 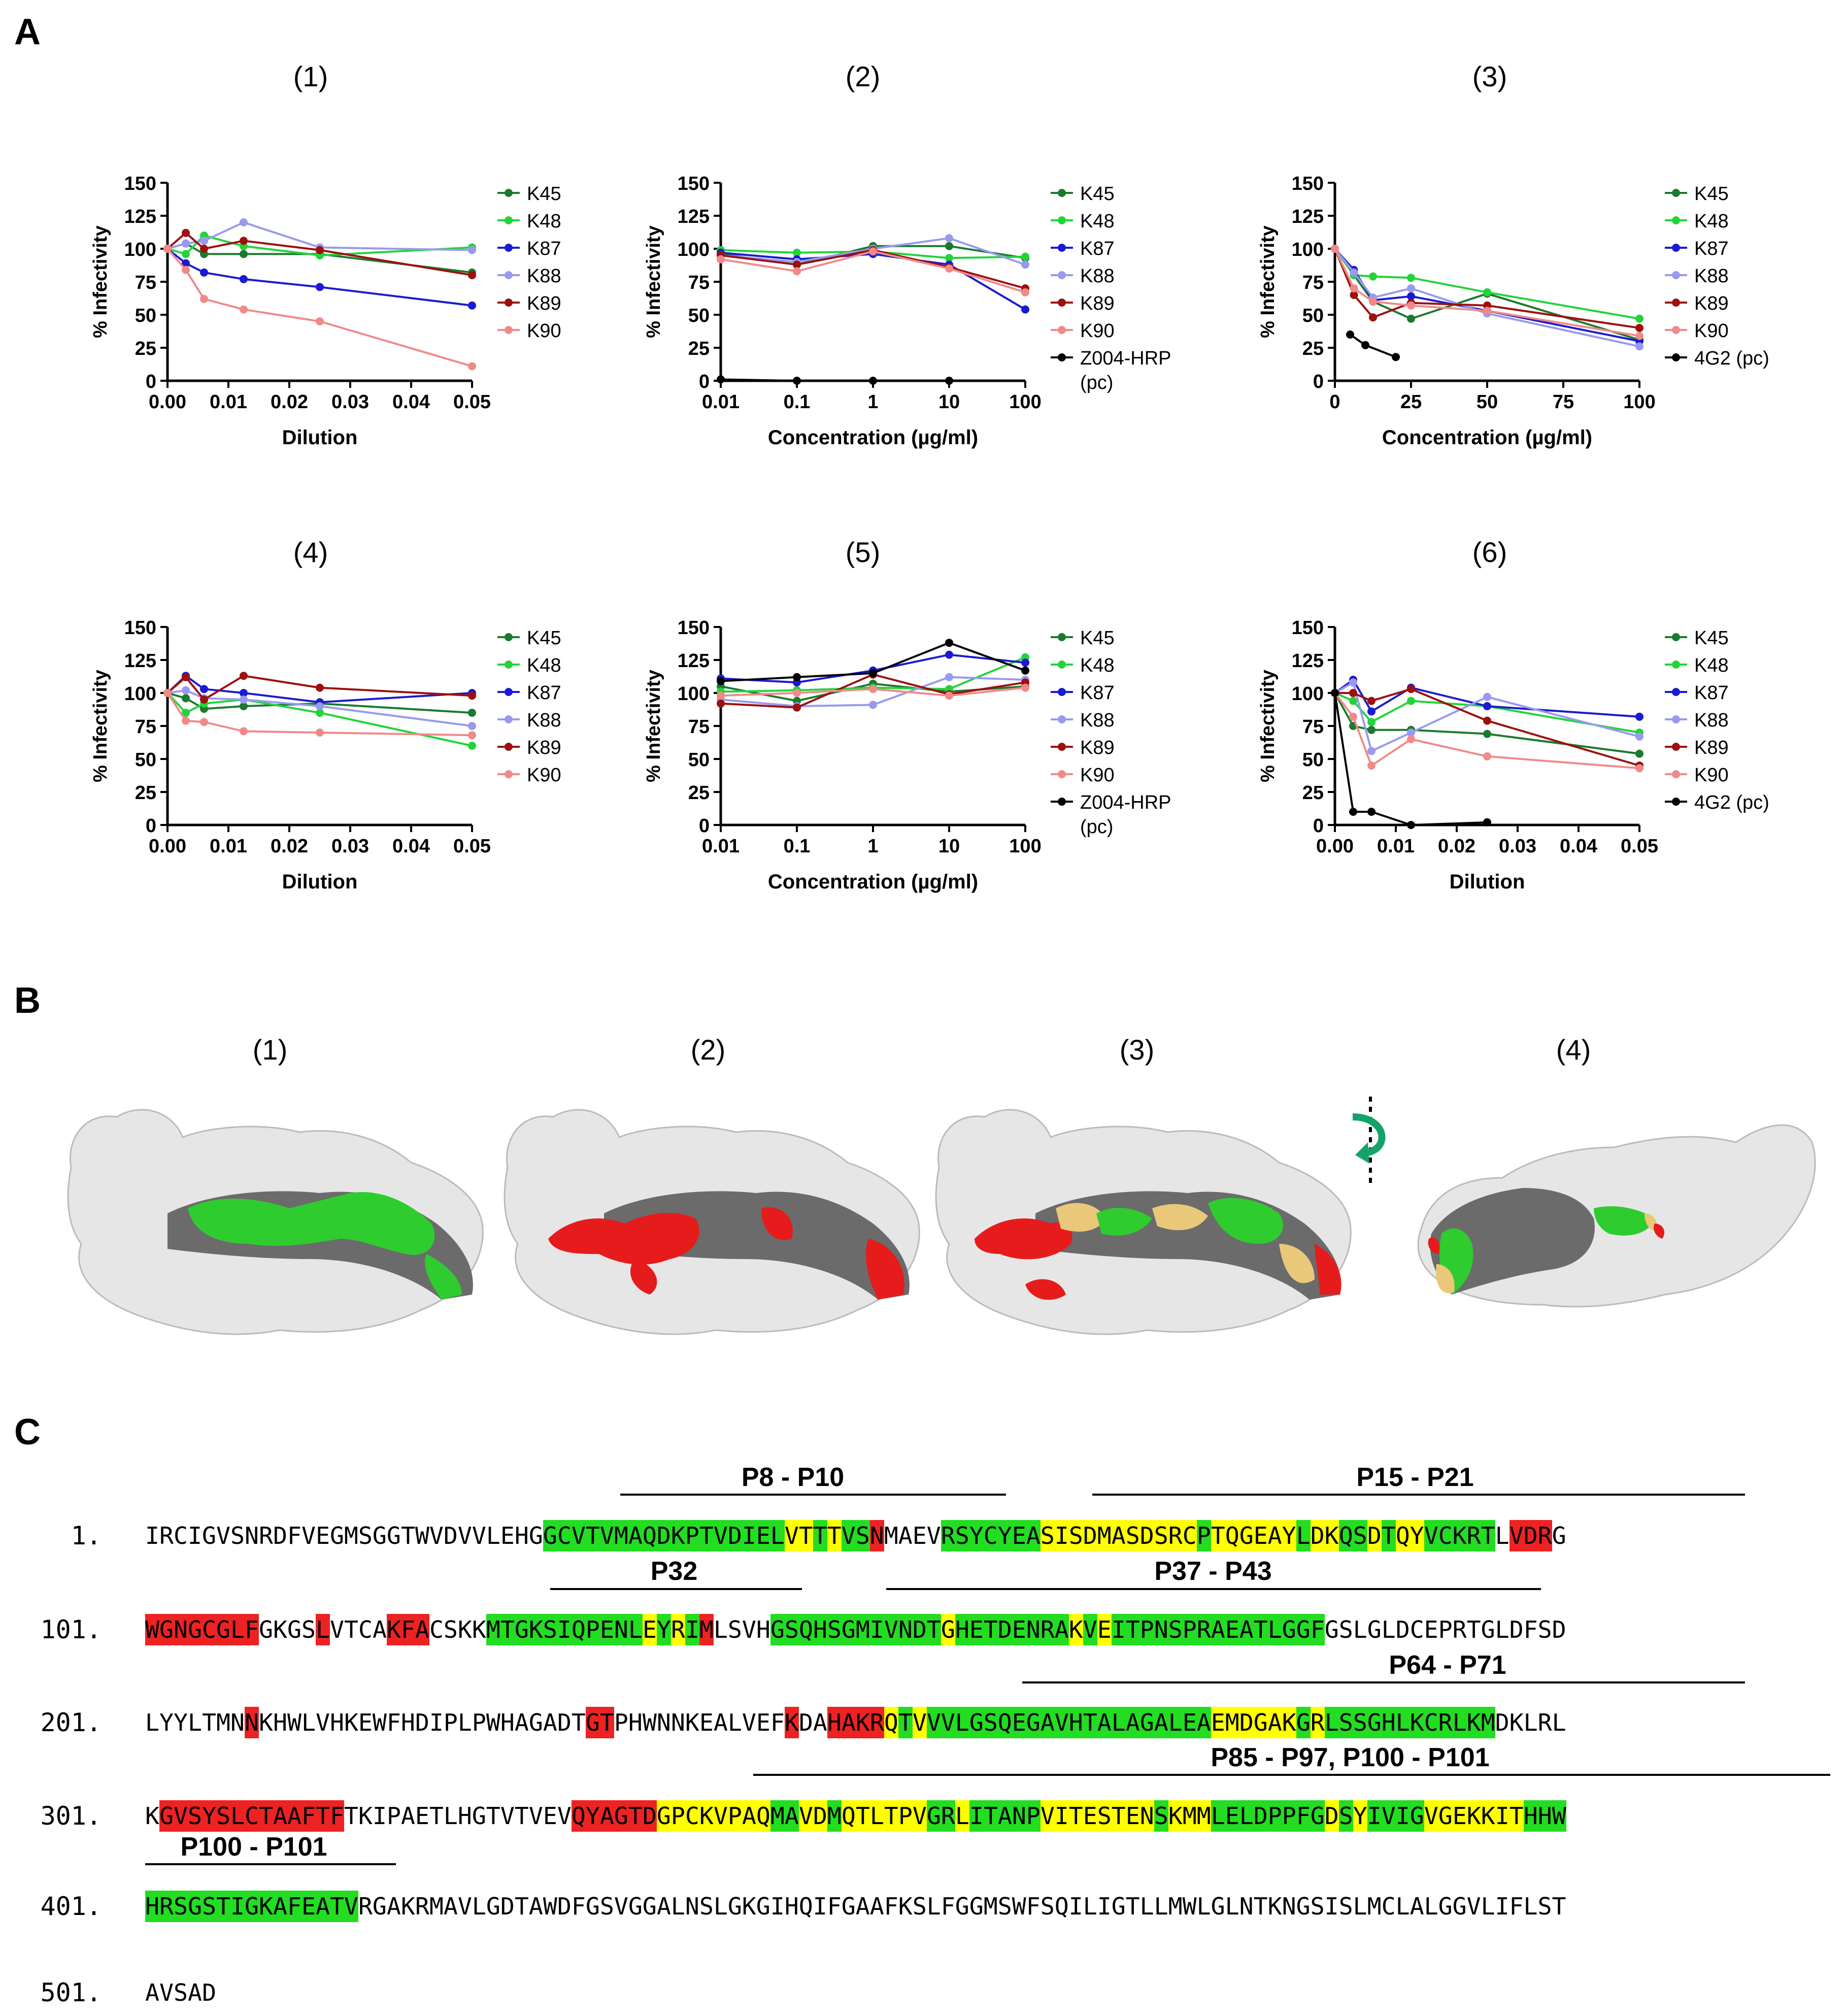 I want to click on residue-green: ITANP, so click(x=1005, y=1816).